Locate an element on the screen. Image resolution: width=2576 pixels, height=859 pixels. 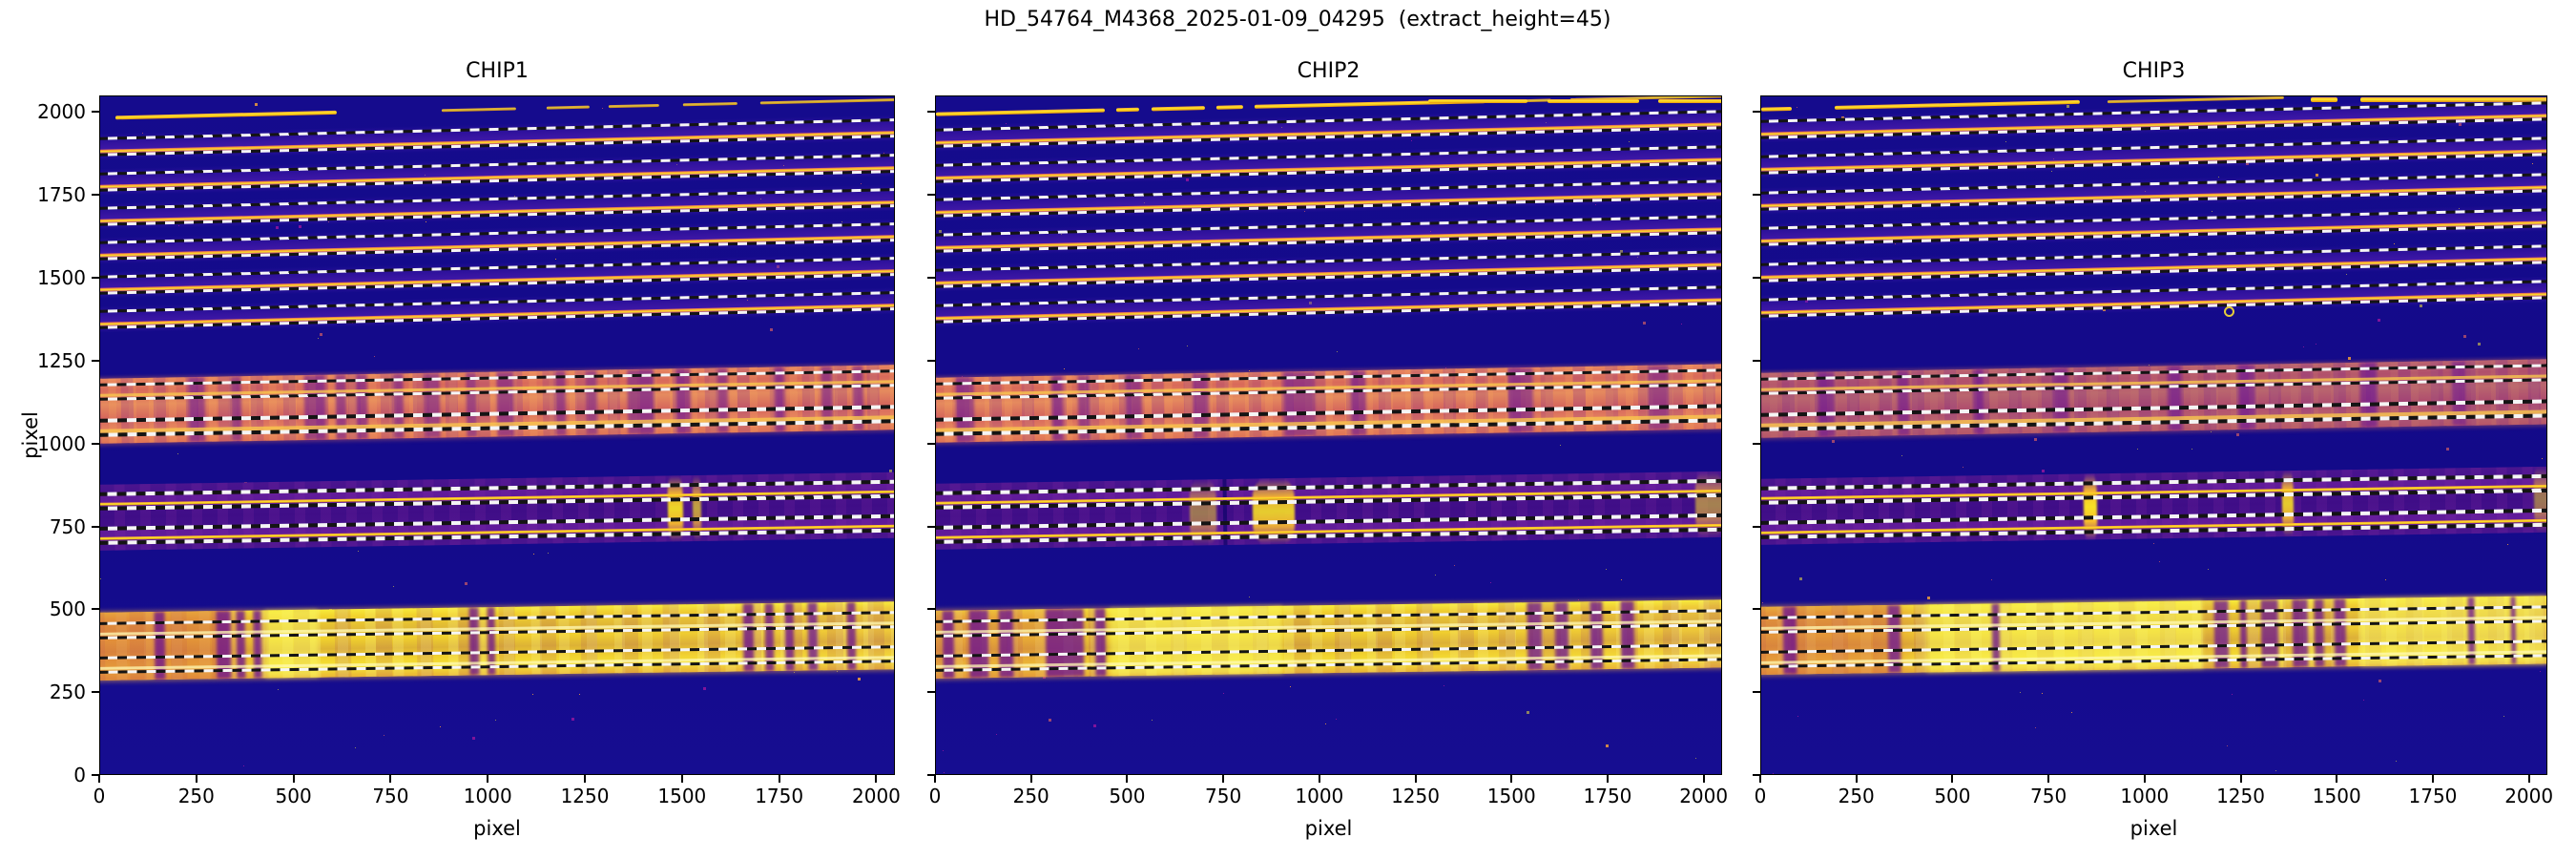
y-tick-label: 750 is located at coordinates (67, 526).